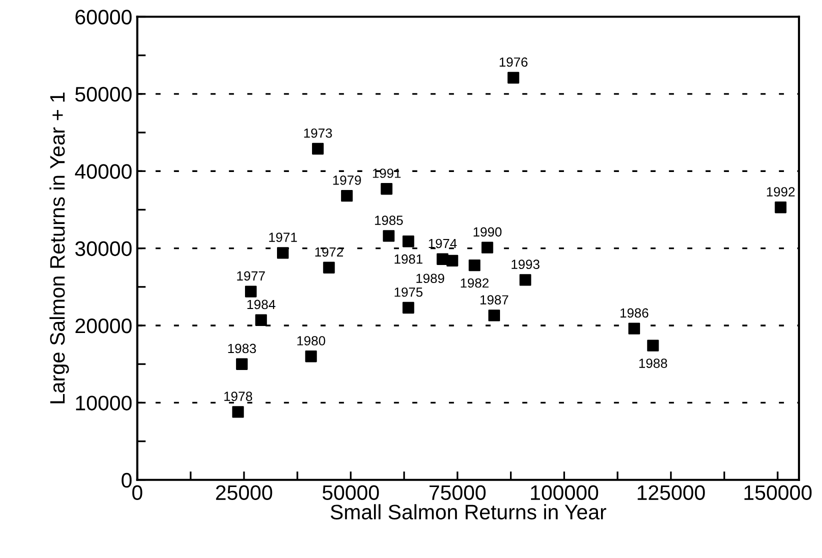 This screenshot has height=558, width=822. Describe the element at coordinates (653, 363) in the screenshot. I see `annotation: 1988` at that location.